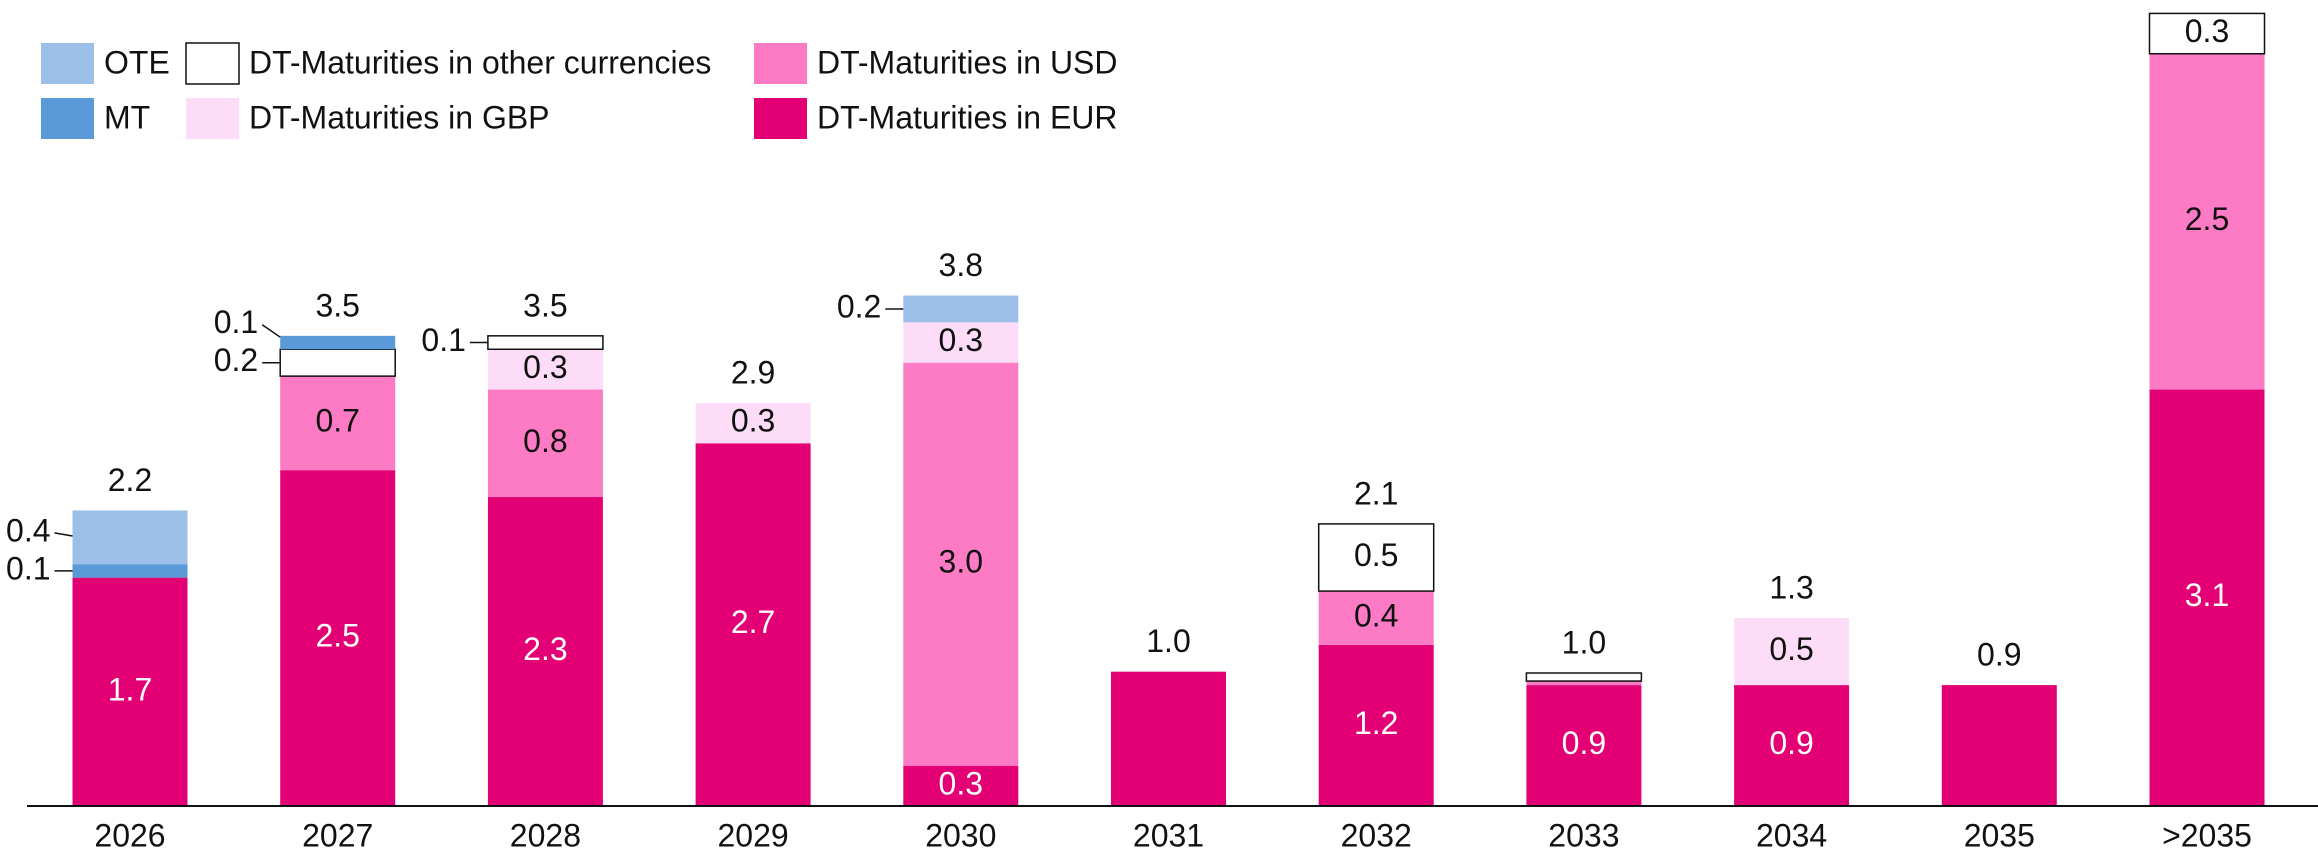 This screenshot has height=855, width=2318. I want to click on x-tick-label: 2029, so click(753, 835).